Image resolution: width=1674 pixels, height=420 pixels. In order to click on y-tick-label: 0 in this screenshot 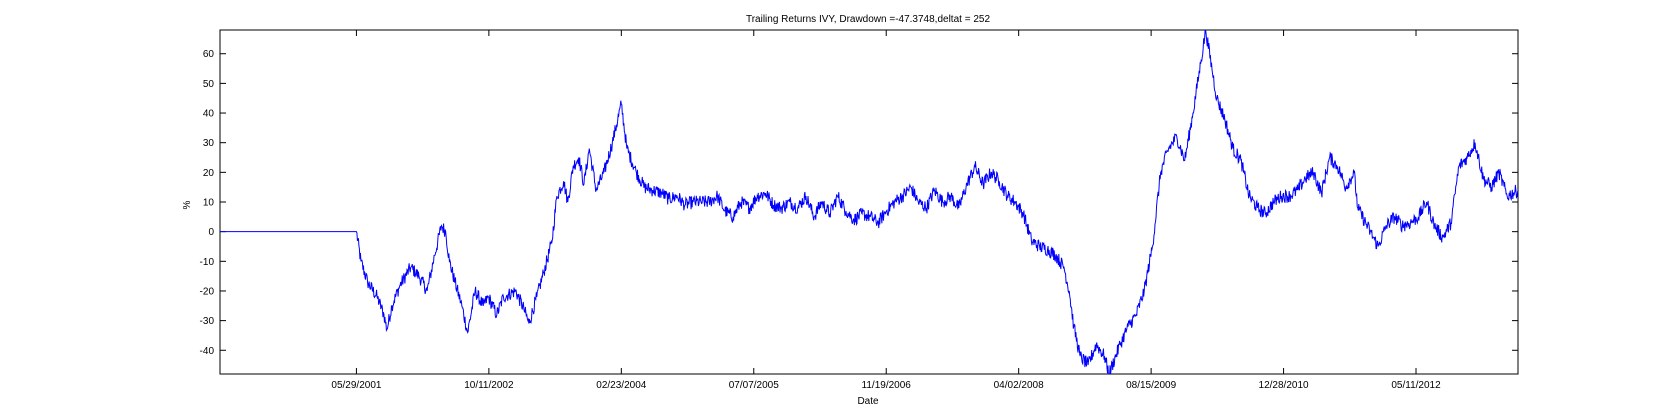, I will do `click(211, 232)`.